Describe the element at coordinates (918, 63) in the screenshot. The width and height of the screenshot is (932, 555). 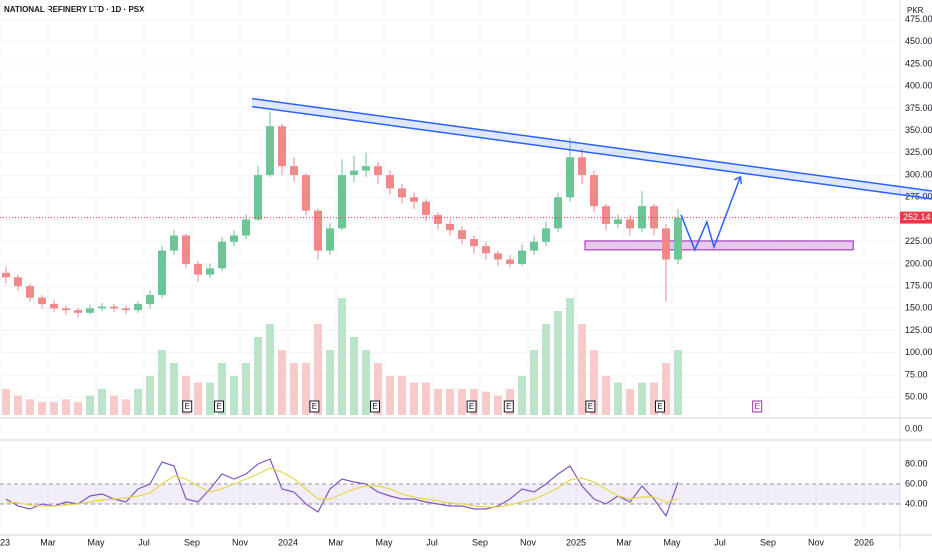
I see `y-tick-label: 425.00` at that location.